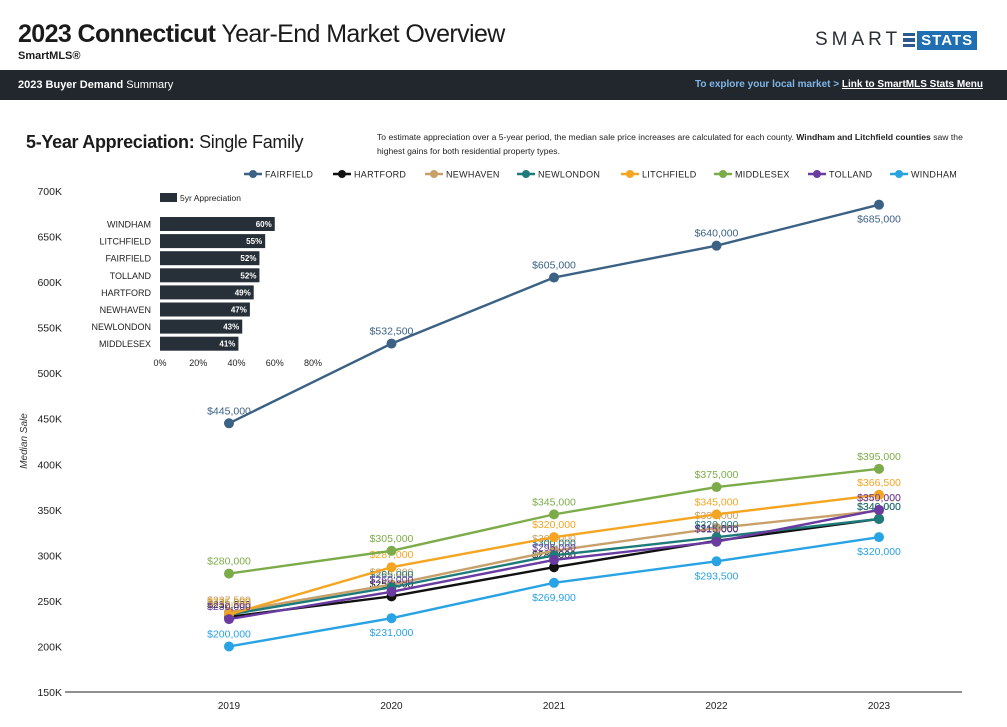 This screenshot has height=727, width=1007. Describe the element at coordinates (125, 310) in the screenshot. I see `inset-category-label: NEWHAVEN` at that location.